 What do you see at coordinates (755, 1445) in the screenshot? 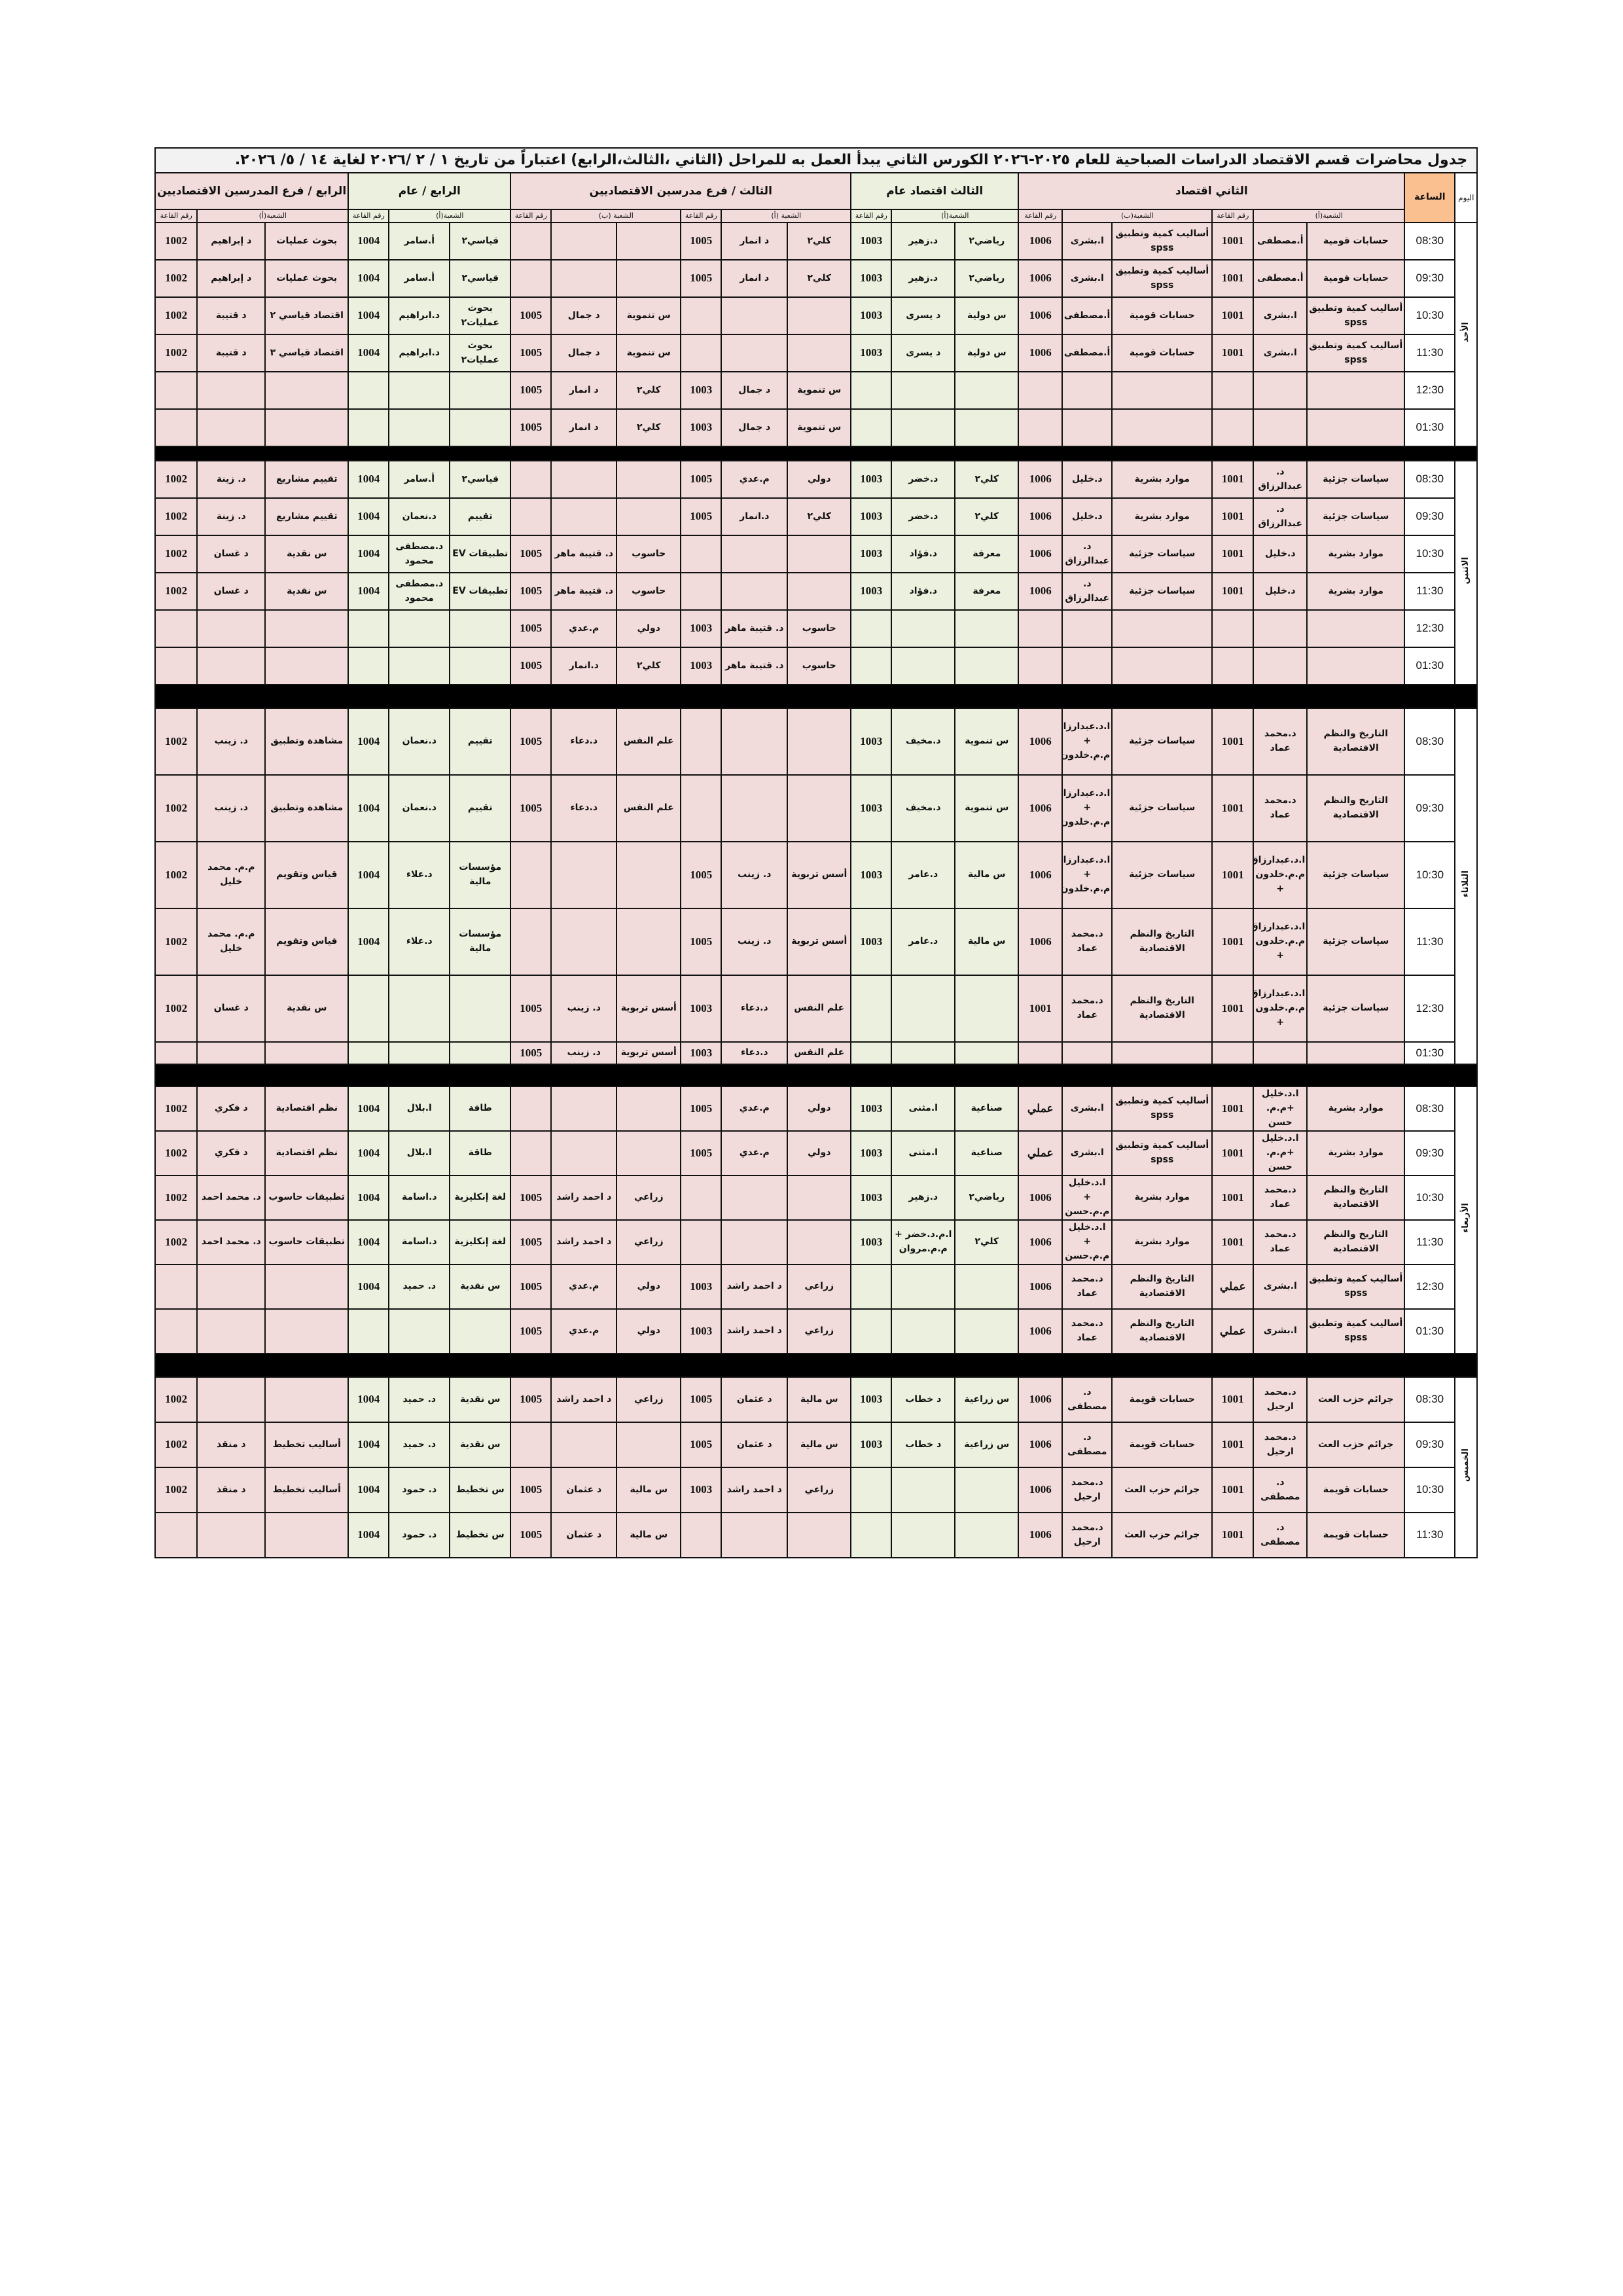
I see `teacher-cell: د عثمان` at bounding box center [755, 1445].